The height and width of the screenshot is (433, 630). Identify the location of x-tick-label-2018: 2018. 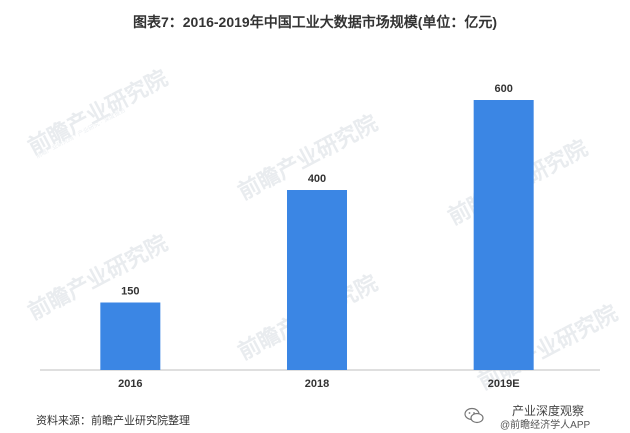
(317, 384).